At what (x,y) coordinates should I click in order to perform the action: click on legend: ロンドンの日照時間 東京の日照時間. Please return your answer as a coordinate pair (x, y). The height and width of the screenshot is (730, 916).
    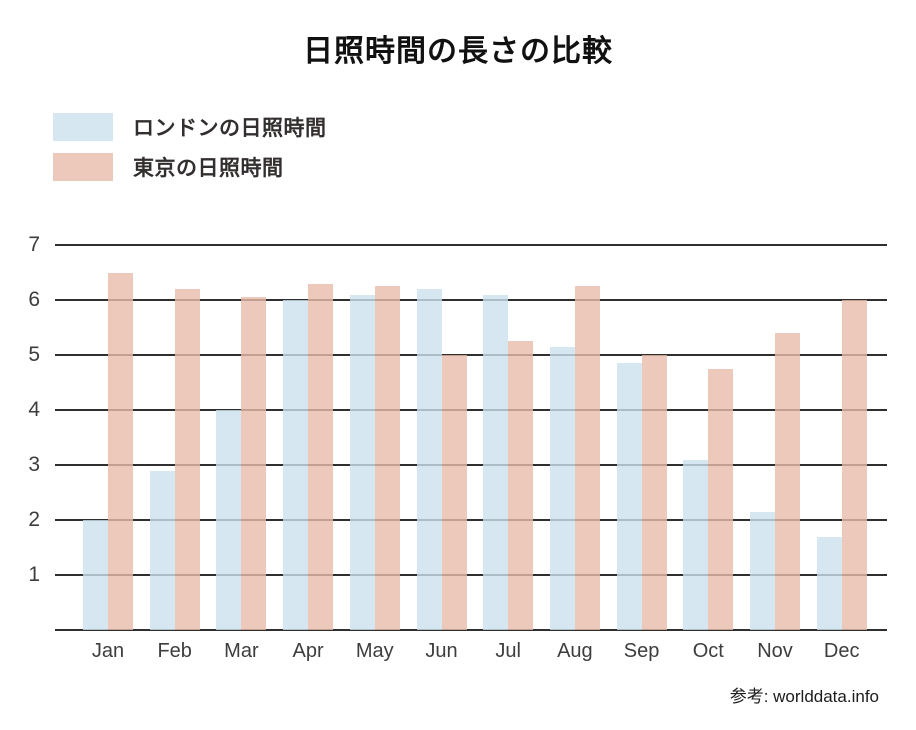
    Looking at the image, I should click on (190, 152).